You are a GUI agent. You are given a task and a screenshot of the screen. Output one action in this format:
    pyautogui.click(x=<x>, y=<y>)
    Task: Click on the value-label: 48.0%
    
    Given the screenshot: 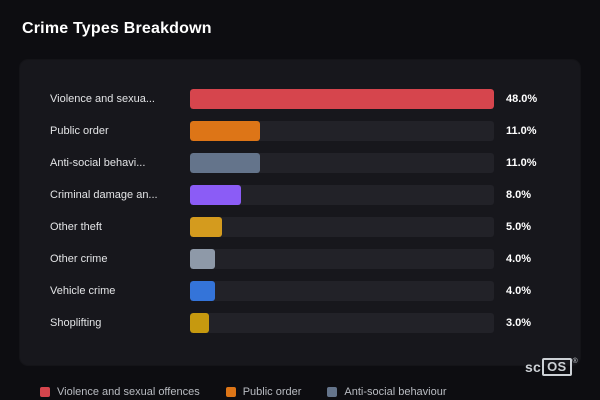 What is the action you would take?
    pyautogui.click(x=522, y=98)
    